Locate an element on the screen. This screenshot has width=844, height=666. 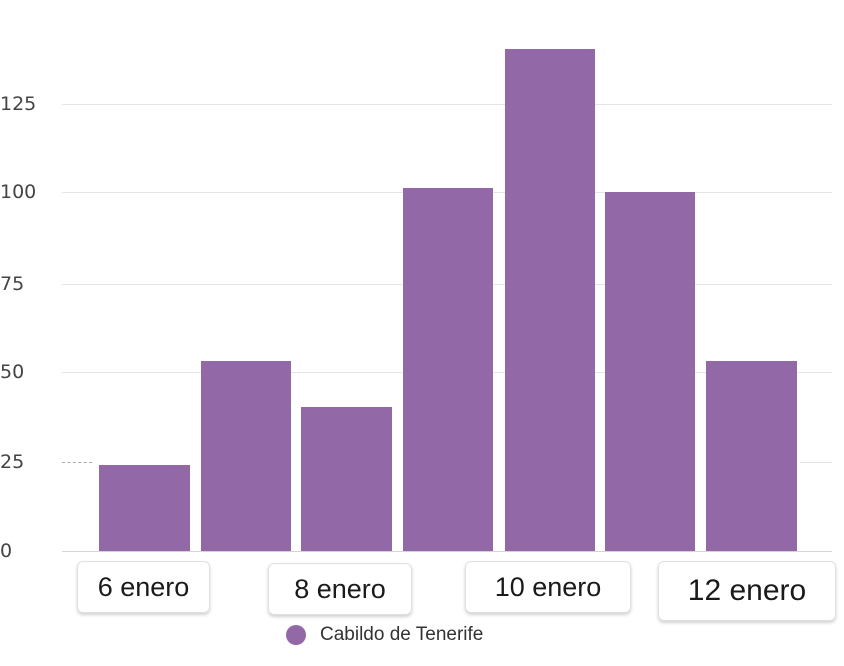
x-axis-baseline is located at coordinates (447, 551).